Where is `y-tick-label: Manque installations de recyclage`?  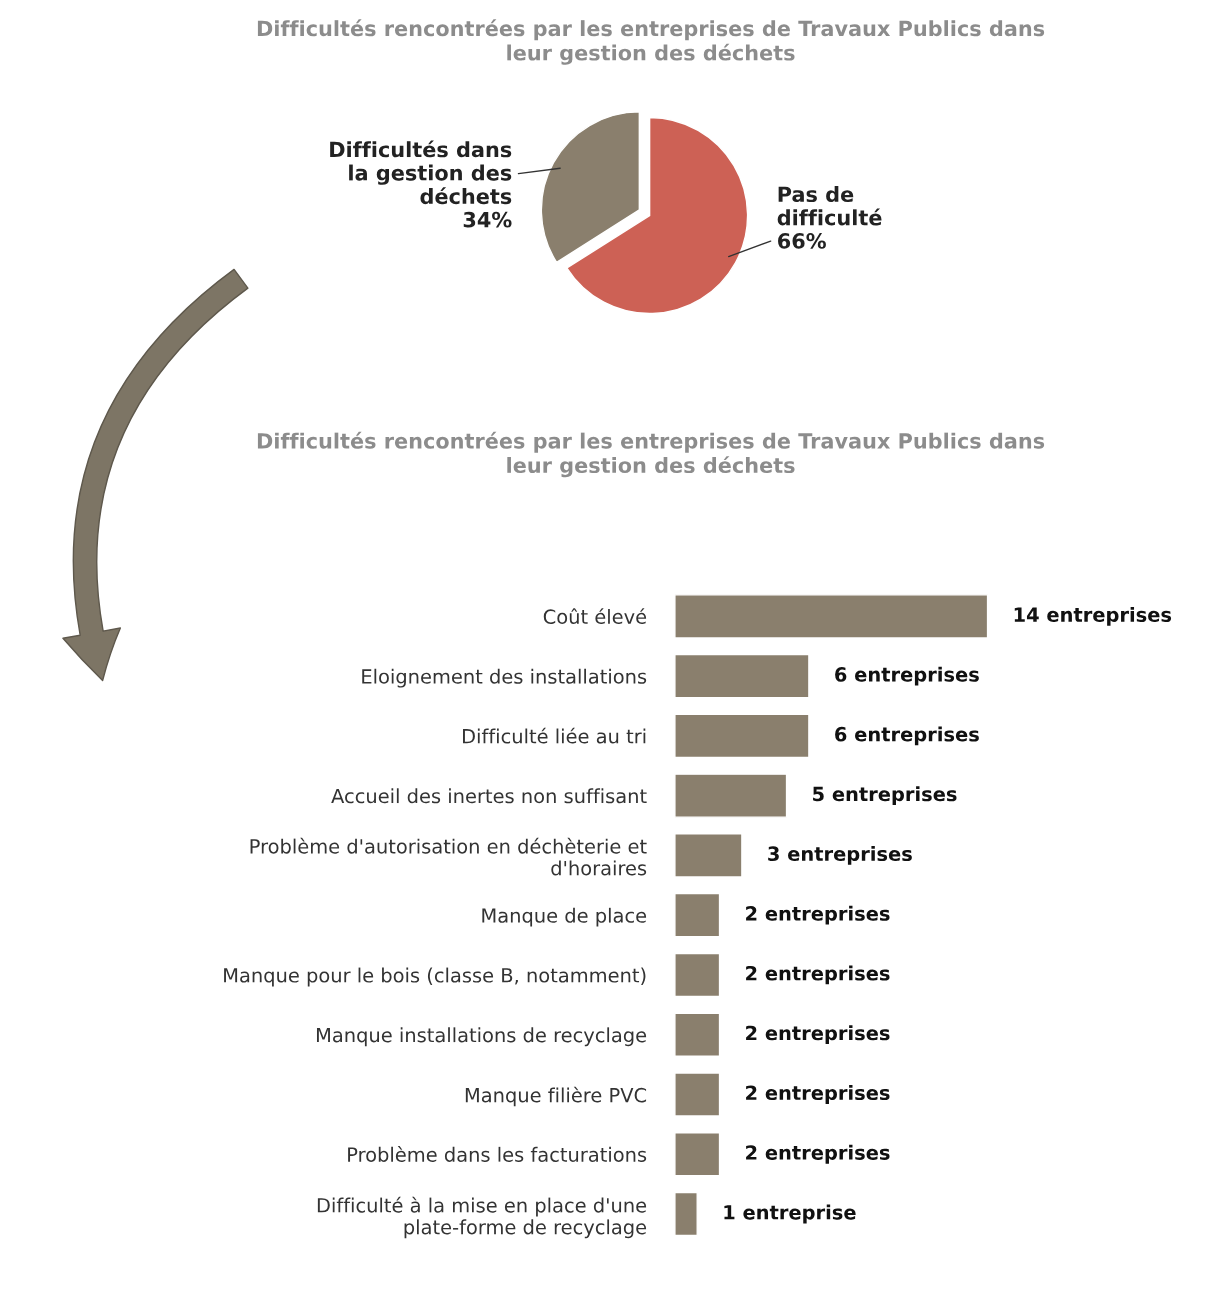 y-tick-label: Manque installations de recyclage is located at coordinates (481, 1037).